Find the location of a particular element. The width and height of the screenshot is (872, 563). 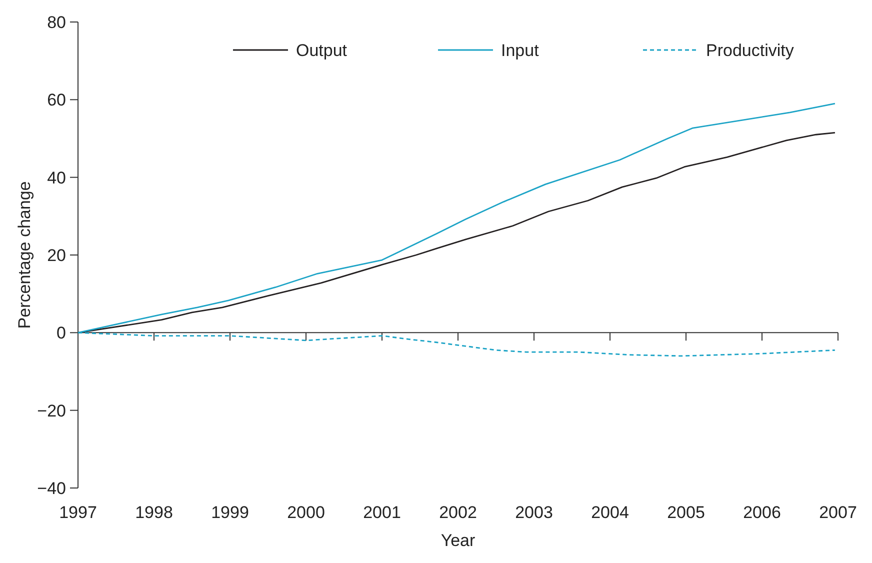

x-tick-label: 2002 is located at coordinates (458, 512).